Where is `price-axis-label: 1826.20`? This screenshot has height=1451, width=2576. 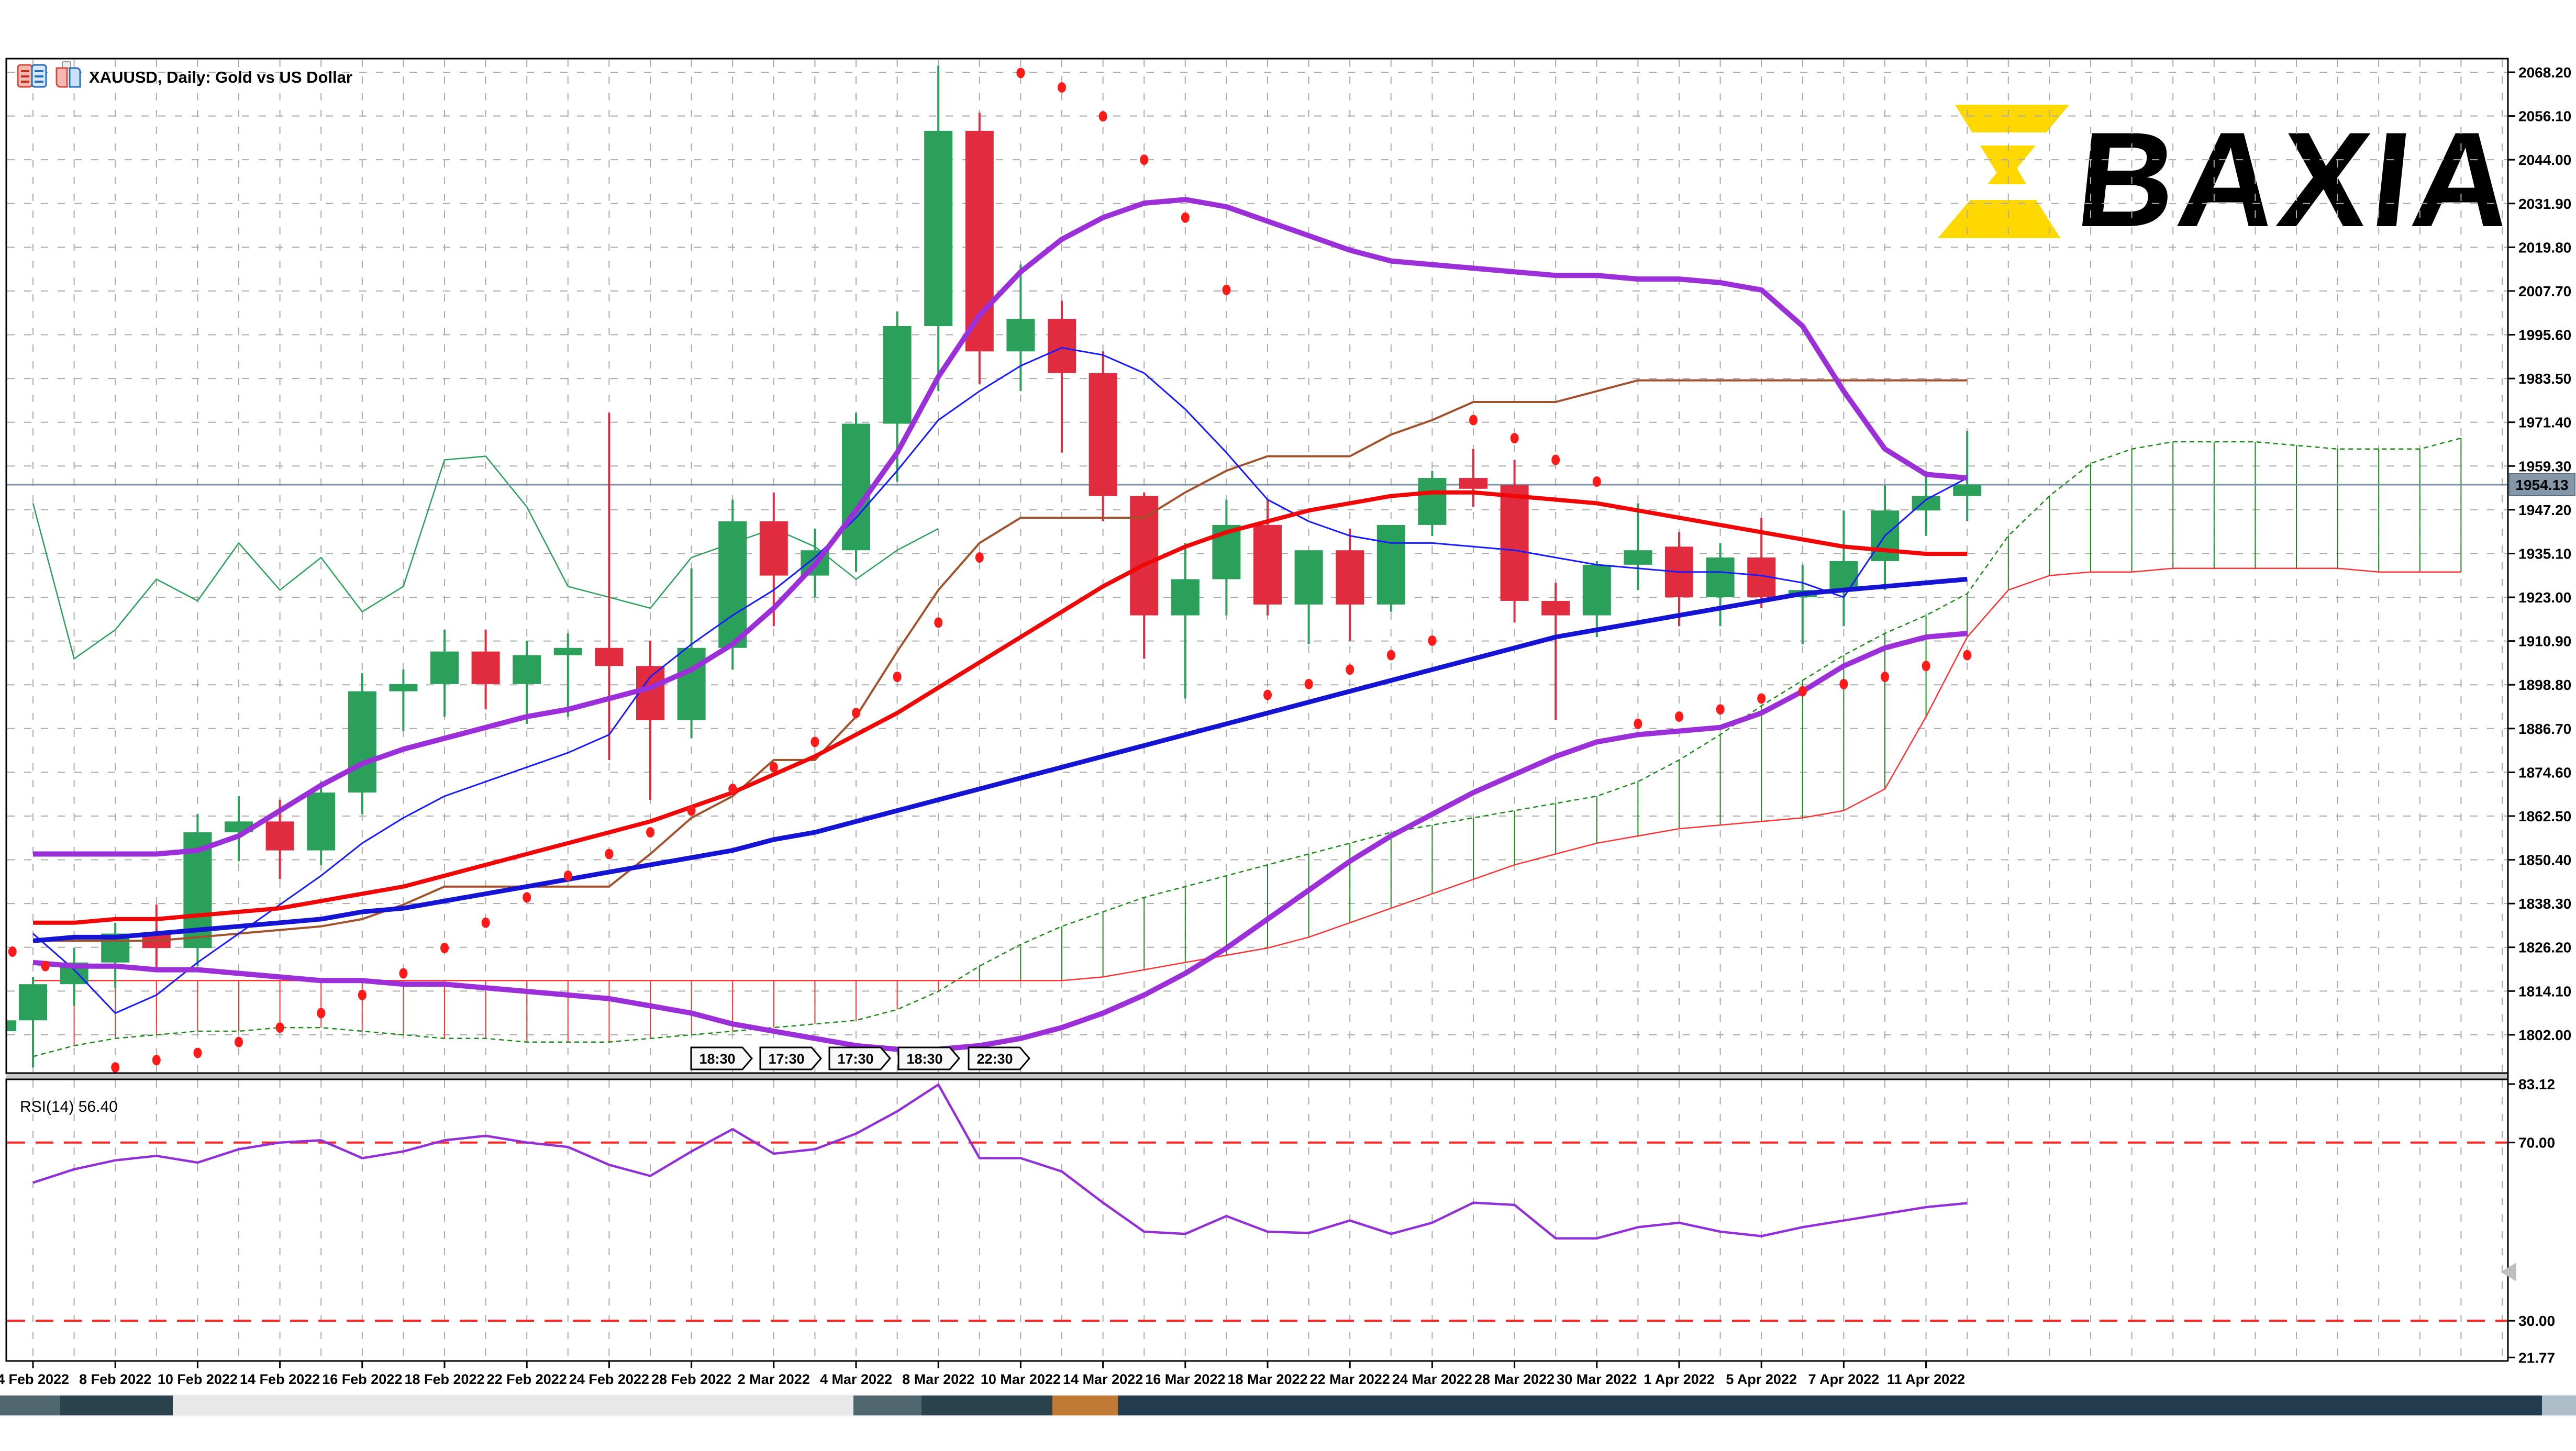
price-axis-label: 1826.20 is located at coordinates (2544, 948).